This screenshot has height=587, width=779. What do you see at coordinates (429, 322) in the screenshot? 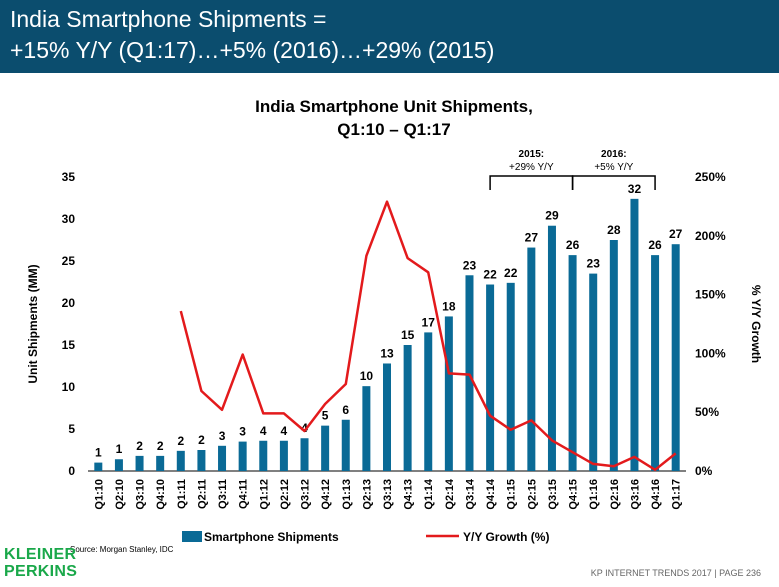
I see `bar-value-label: 17` at bounding box center [429, 322].